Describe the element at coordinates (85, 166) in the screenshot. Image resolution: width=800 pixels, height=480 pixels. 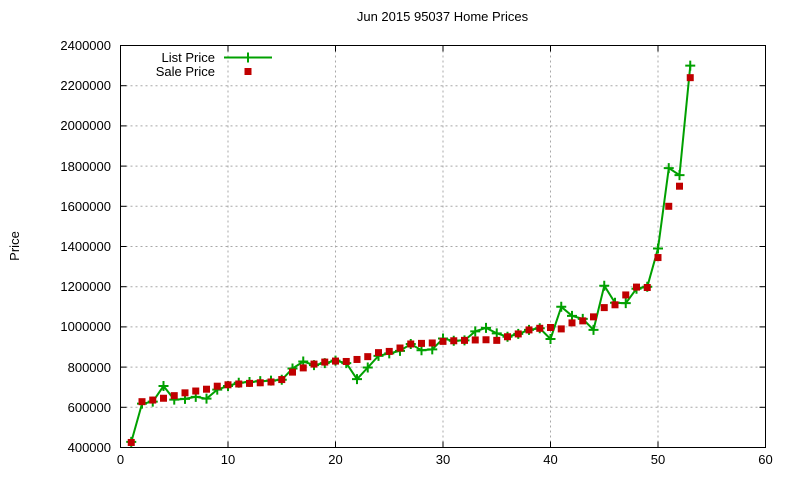
I see `y-tick-label: 1800000` at that location.